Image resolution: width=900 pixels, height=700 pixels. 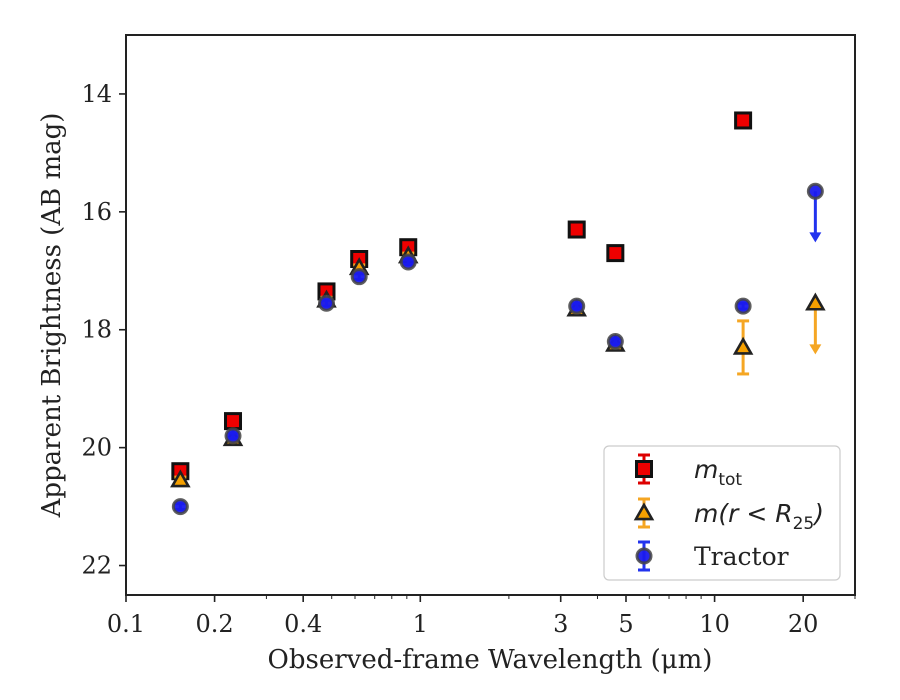 What do you see at coordinates (804, 524) in the screenshot?
I see `legend-label-subscript: 25` at bounding box center [804, 524].